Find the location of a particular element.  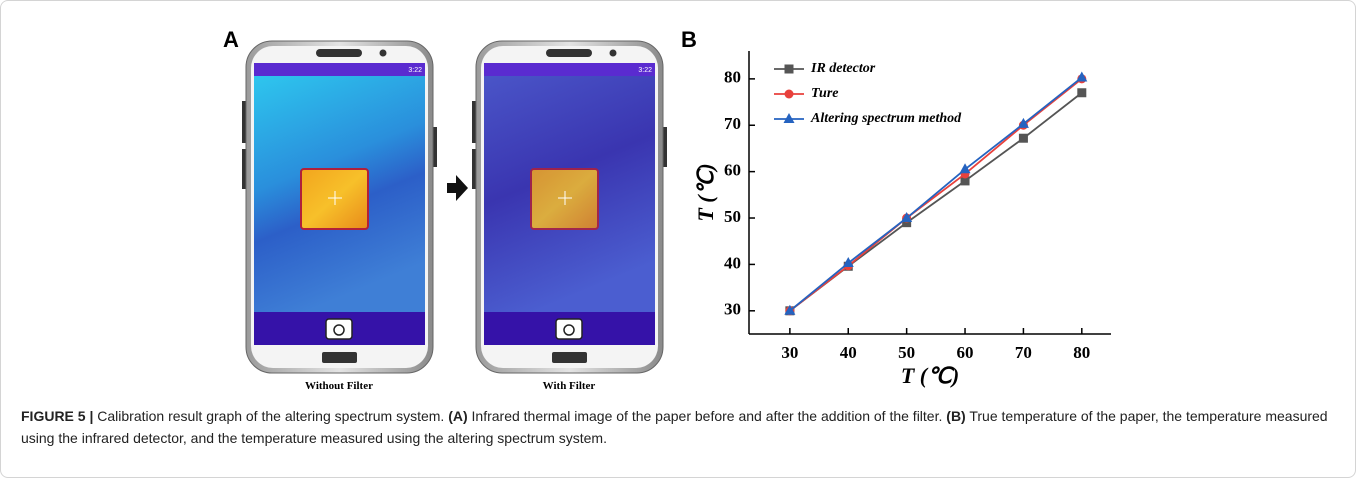

y-axis-label: T (℃) is located at coordinates (705, 192).